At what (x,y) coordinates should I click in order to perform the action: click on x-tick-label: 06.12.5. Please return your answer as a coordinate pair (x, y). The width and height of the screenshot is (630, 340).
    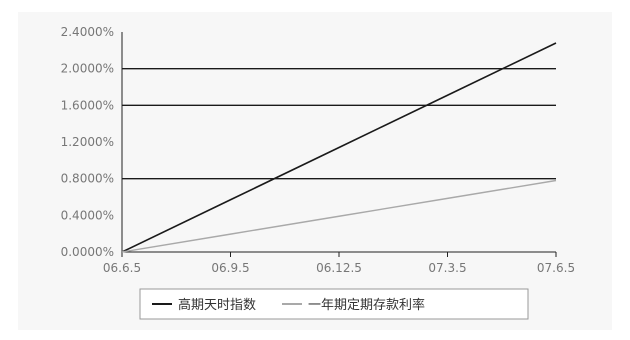
    Looking at the image, I should click on (339, 268).